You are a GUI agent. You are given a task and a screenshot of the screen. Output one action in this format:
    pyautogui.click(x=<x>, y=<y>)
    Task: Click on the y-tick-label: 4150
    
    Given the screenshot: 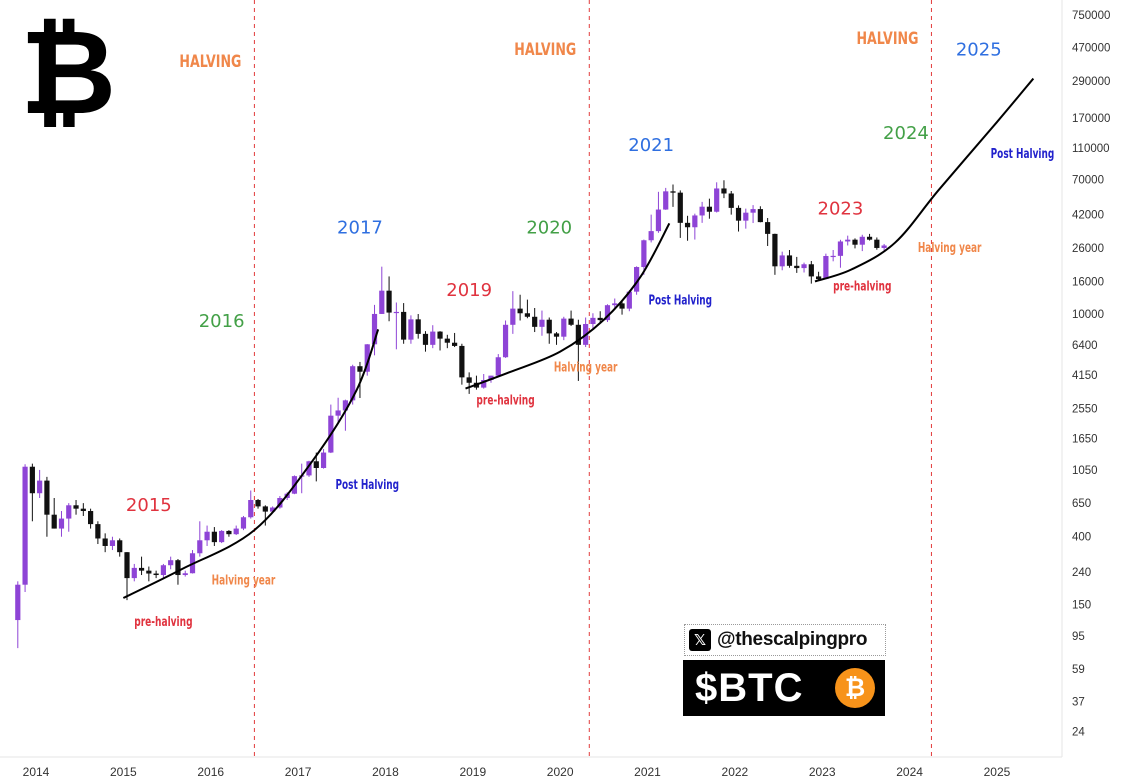 What is the action you would take?
    pyautogui.click(x=1085, y=376)
    